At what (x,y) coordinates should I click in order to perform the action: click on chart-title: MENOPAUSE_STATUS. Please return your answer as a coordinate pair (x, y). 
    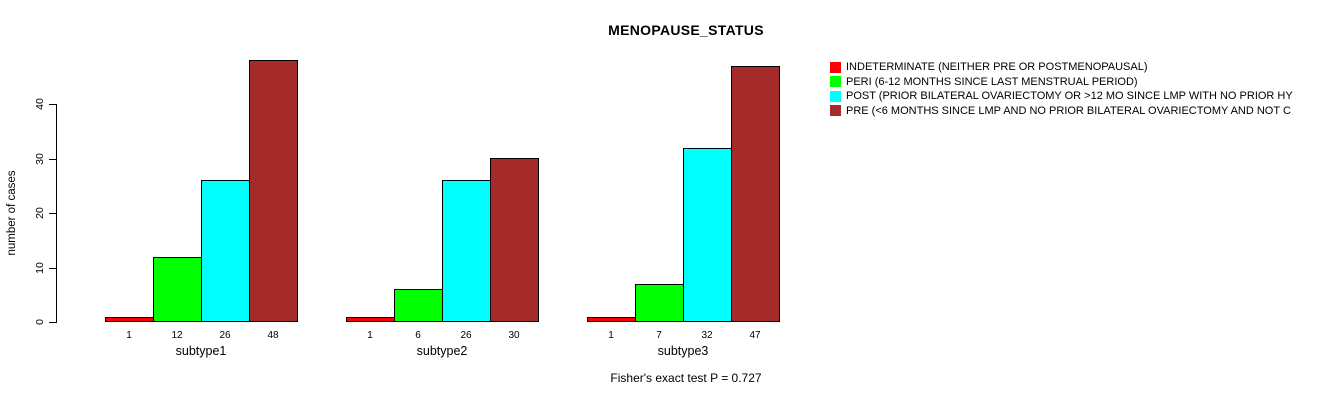
    Looking at the image, I should click on (686, 30).